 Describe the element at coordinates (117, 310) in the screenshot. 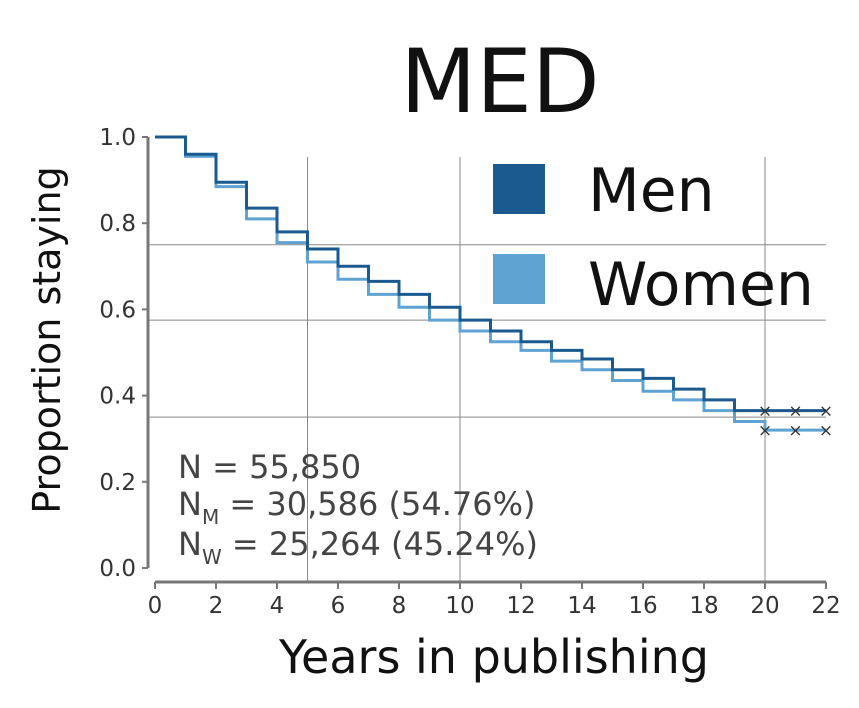

I see `y-tick-label: 0.6` at that location.